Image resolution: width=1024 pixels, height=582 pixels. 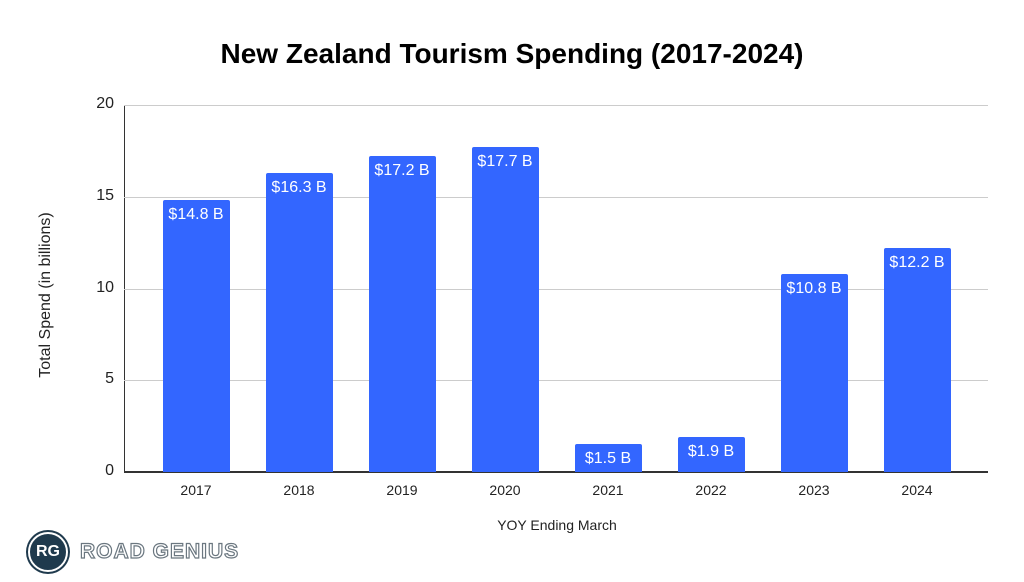 What do you see at coordinates (711, 490) in the screenshot?
I see `x-tick-label: 2022` at bounding box center [711, 490].